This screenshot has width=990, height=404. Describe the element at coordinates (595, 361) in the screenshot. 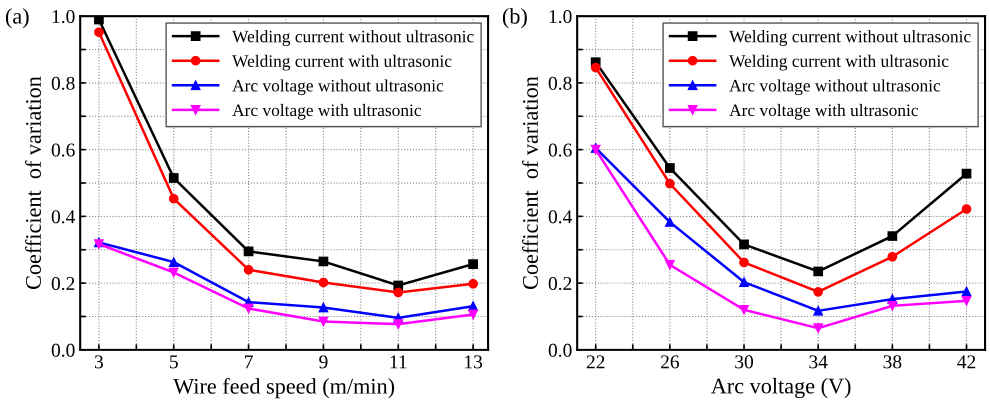

I see `x-tick-label: 22` at that location.